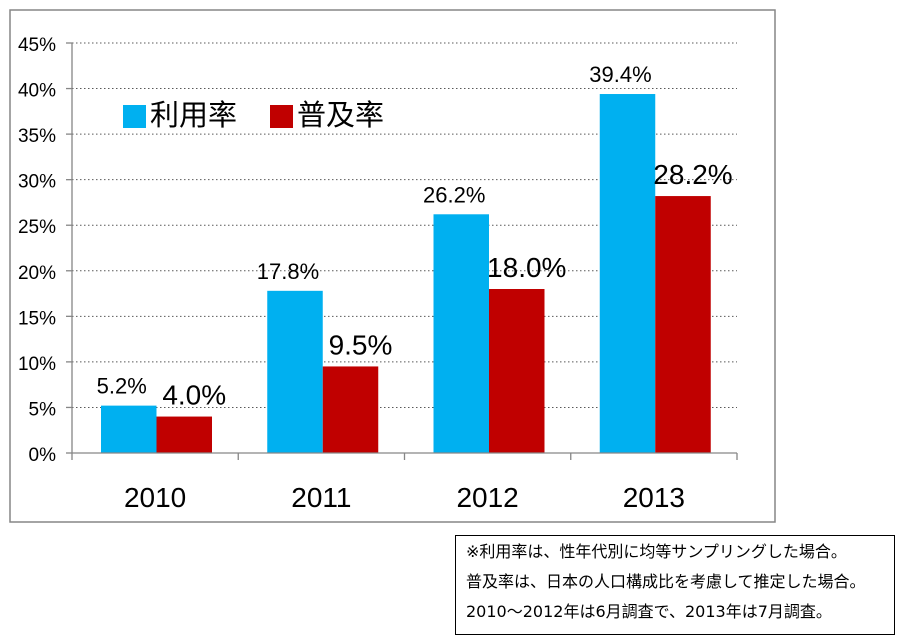  What do you see at coordinates (37, 364) in the screenshot?
I see `y-tick-label: 10%` at bounding box center [37, 364].